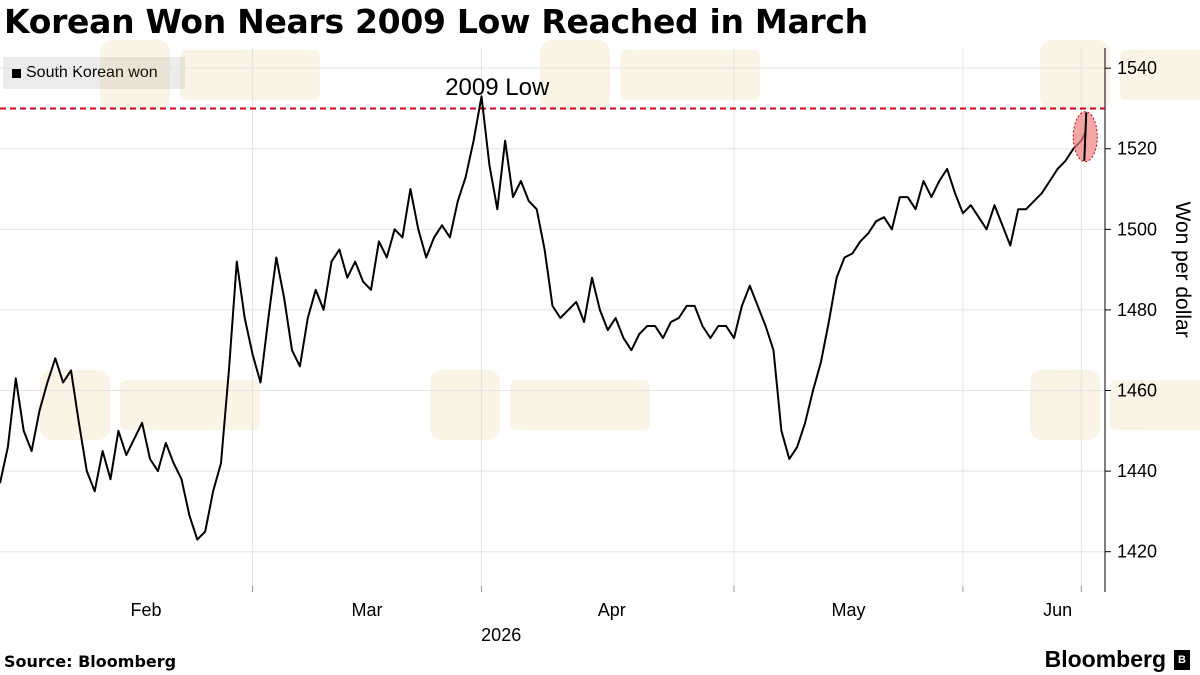  I want to click on y-tick-label: 1440, so click(1137, 471).